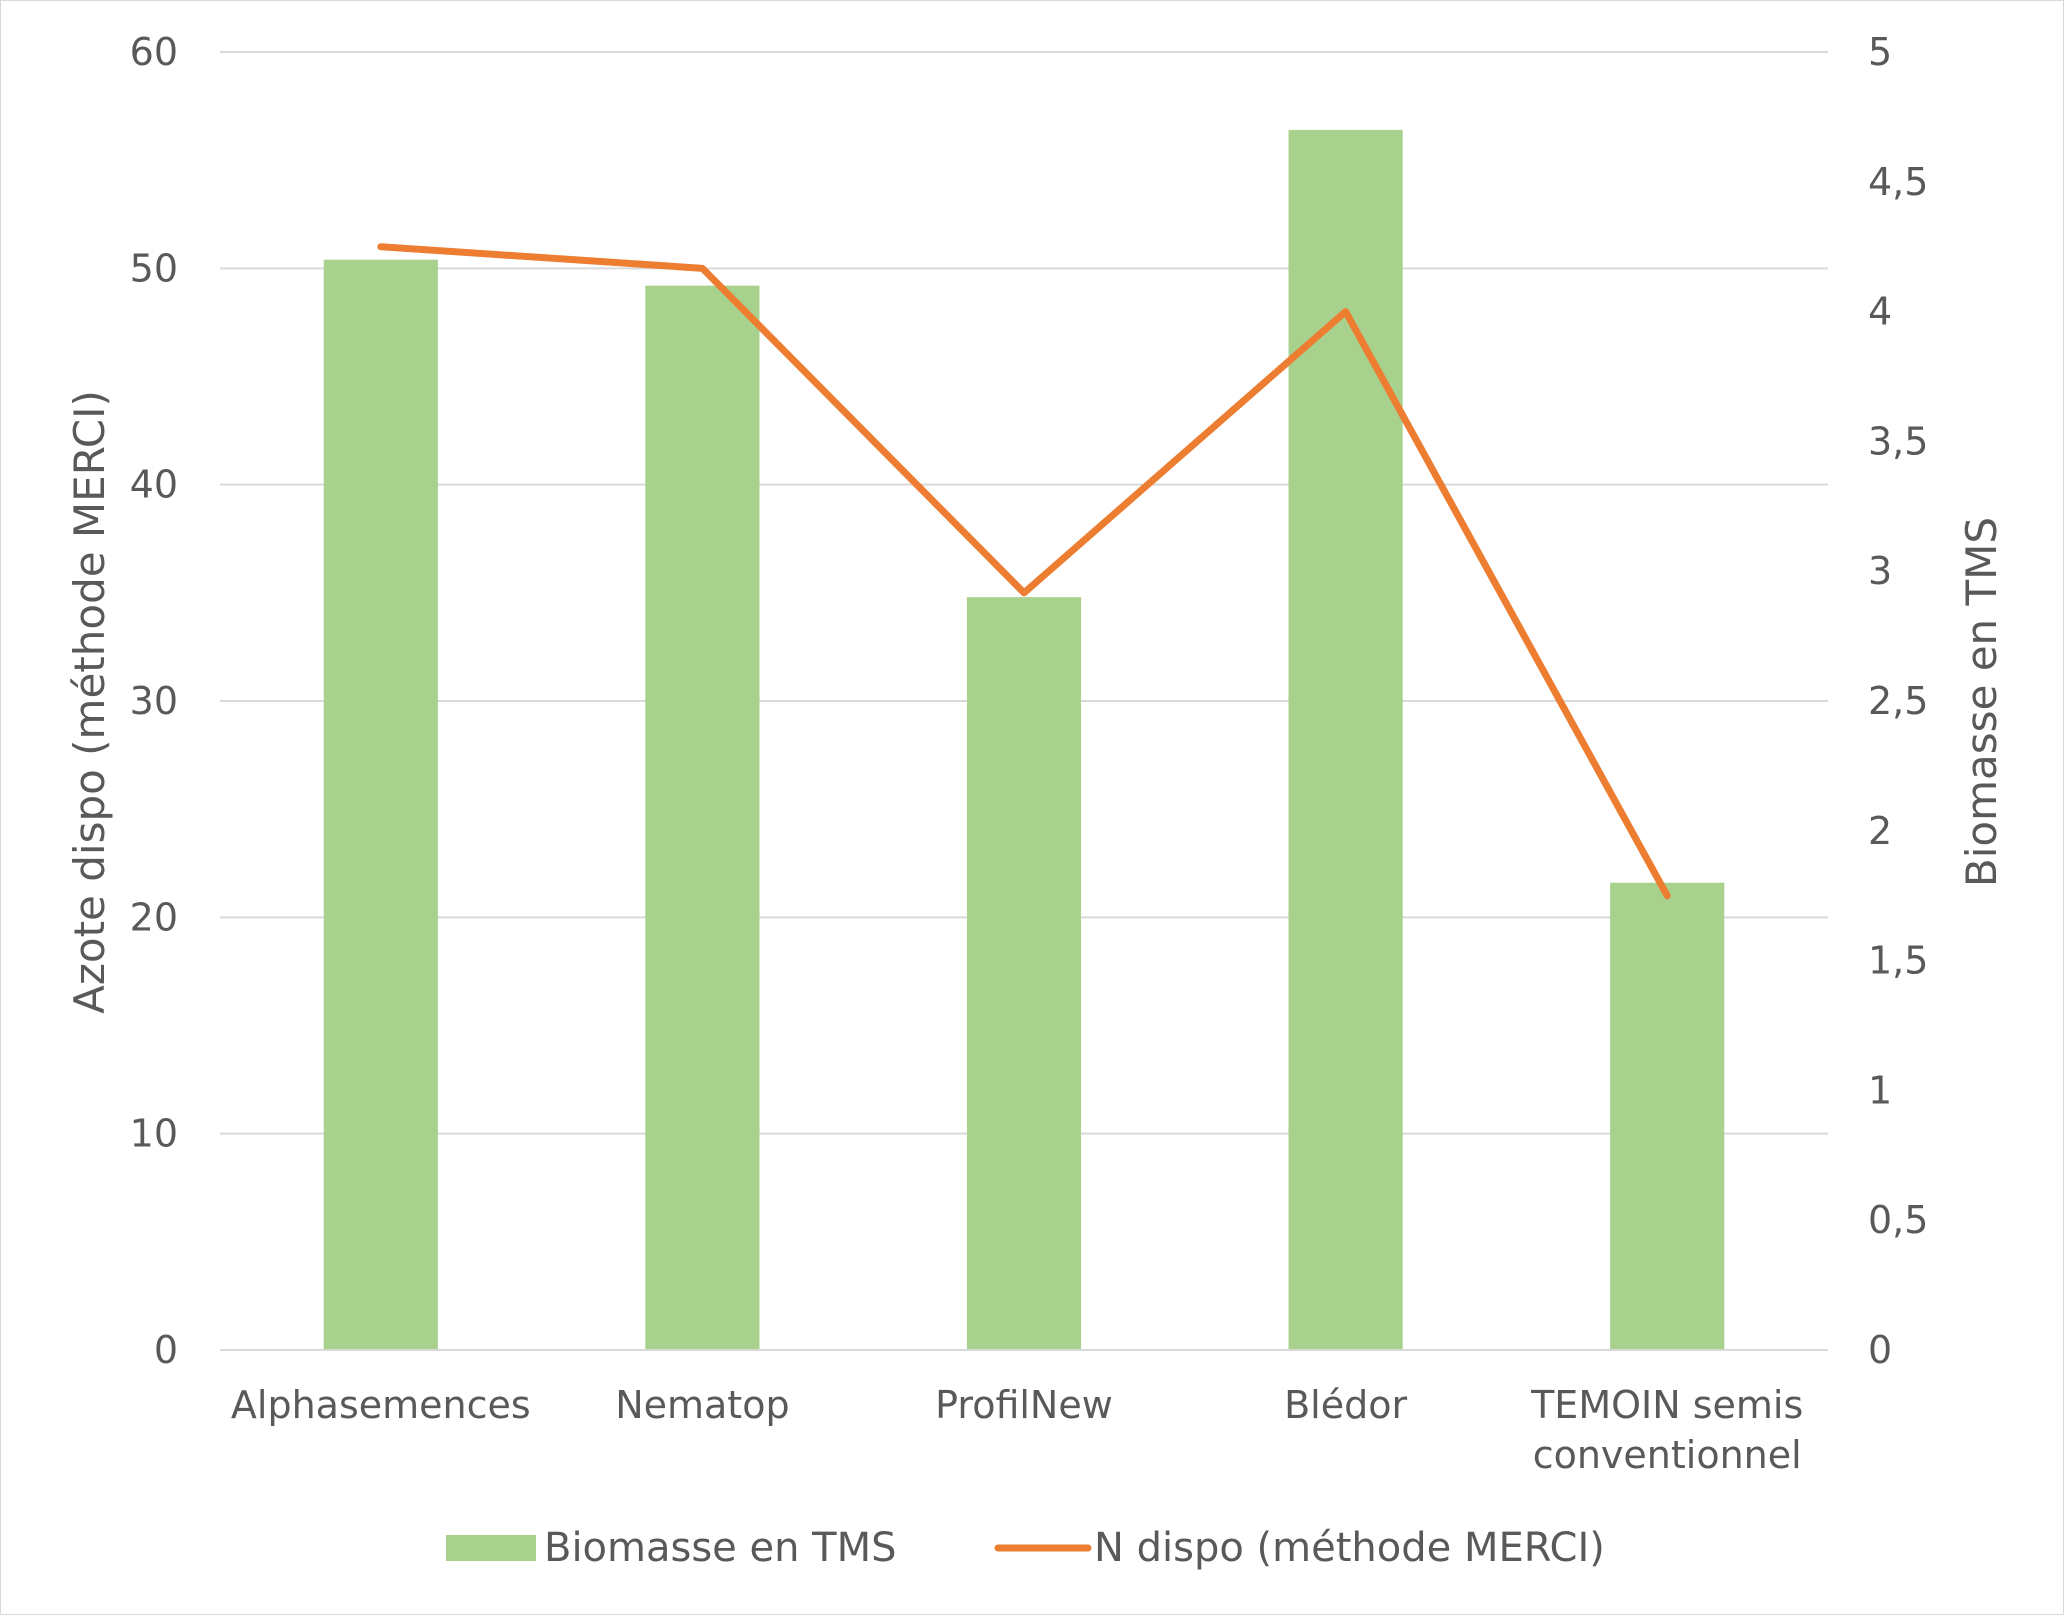 The height and width of the screenshot is (1615, 2064). I want to click on left-axis-title: Azote dispo (méthode MERCI), so click(89, 702).